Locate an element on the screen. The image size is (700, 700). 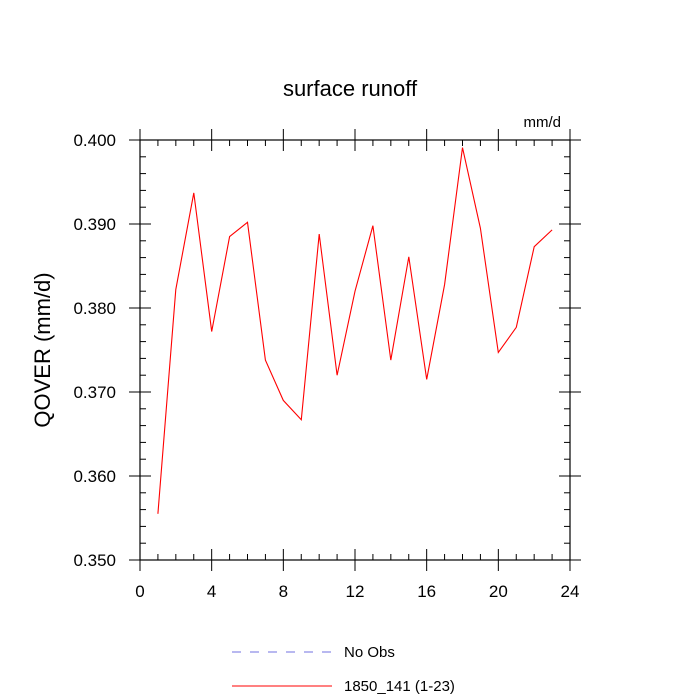
units-label: mm/d is located at coordinates (543, 122).